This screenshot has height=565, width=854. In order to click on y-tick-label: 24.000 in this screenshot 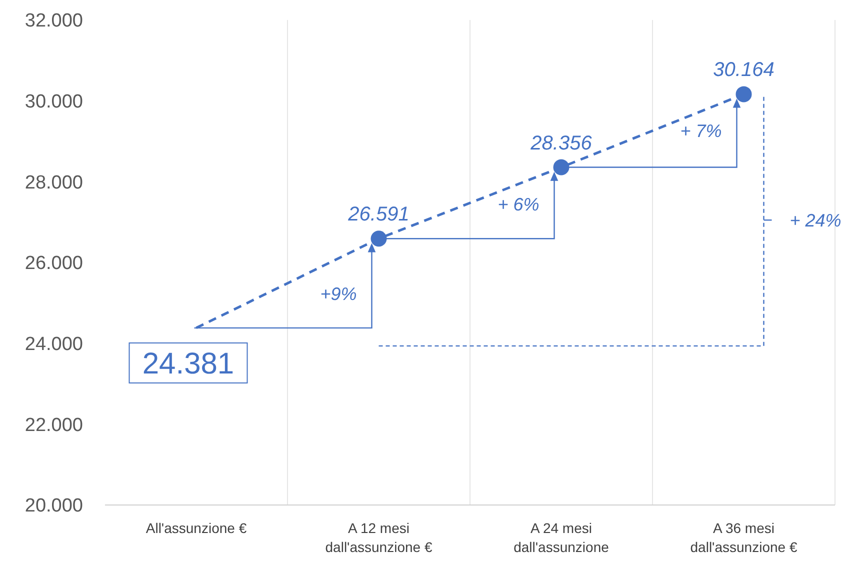, I will do `click(53, 344)`.